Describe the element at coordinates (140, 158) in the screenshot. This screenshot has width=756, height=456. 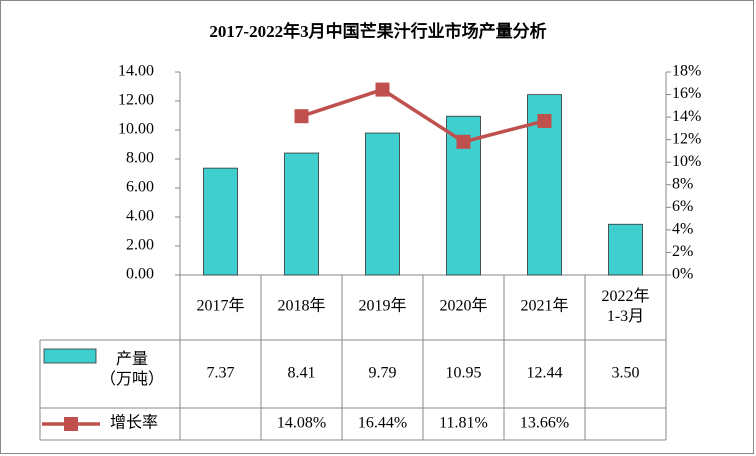
I see `y-tick-label: 8.00` at that location.